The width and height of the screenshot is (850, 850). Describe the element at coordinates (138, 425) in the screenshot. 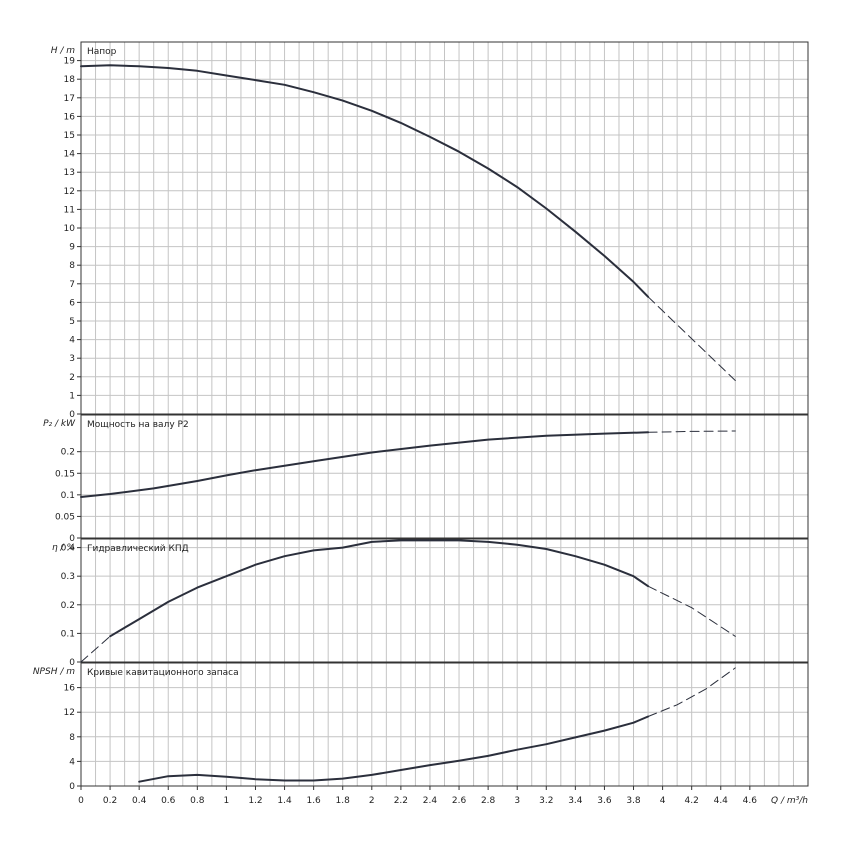

I see `panel-title: Мощность на валу P2` at that location.